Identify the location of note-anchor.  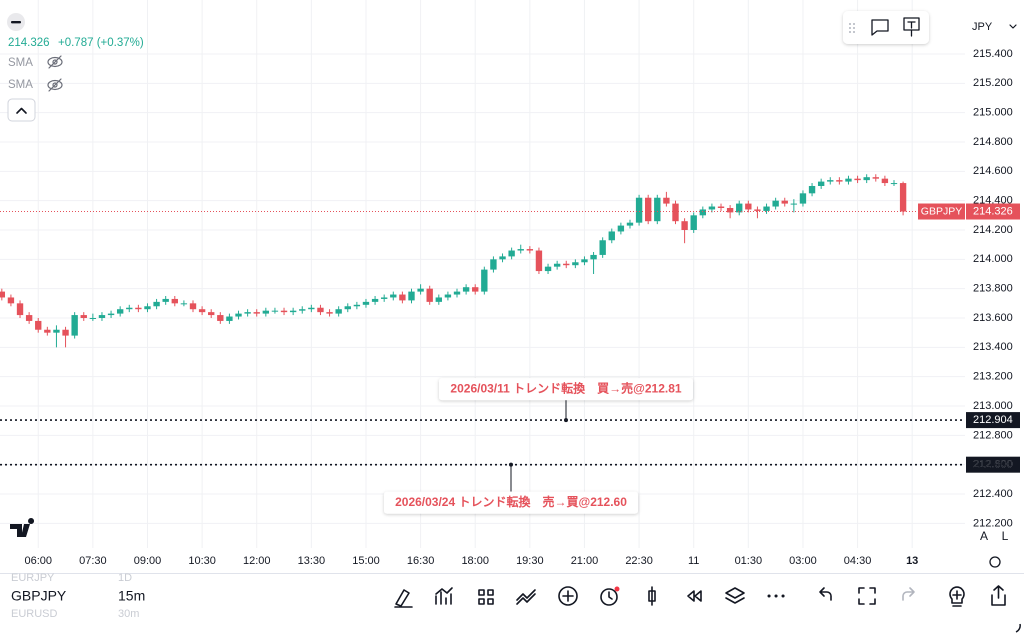
(566, 420).